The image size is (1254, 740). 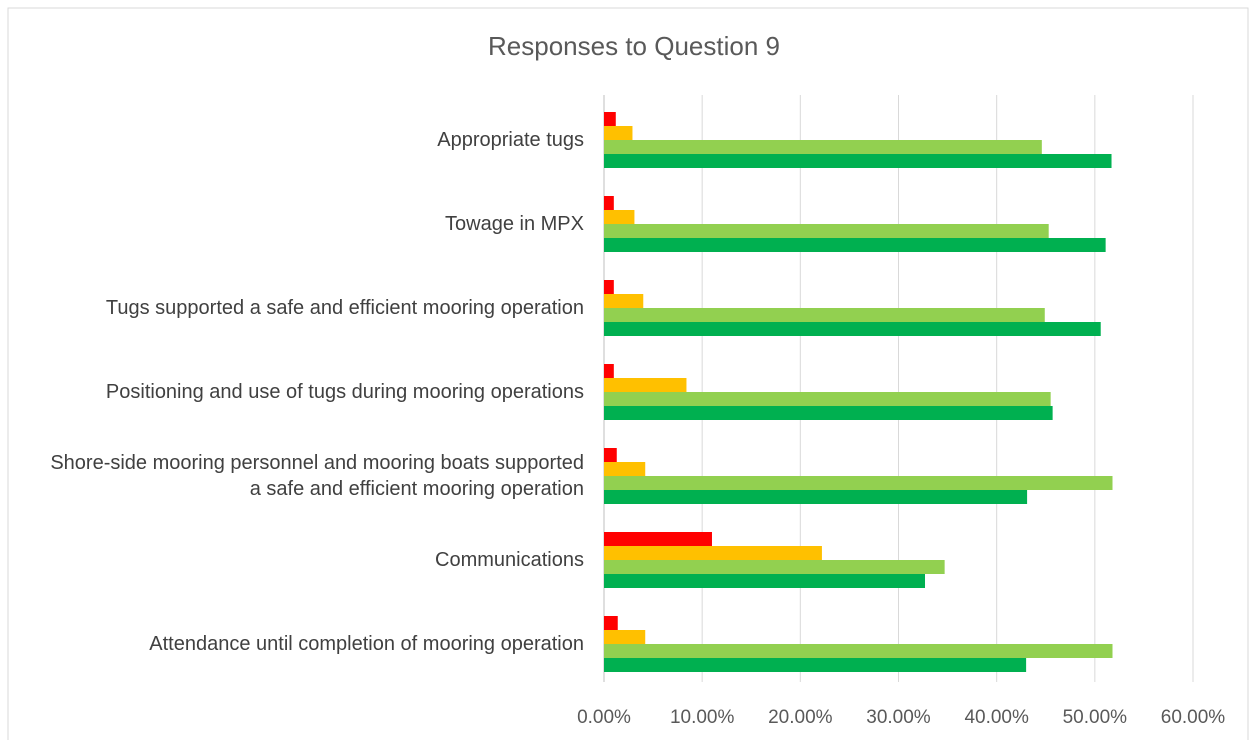 What do you see at coordinates (1193, 717) in the screenshot?
I see `x-tick-label: 60.00%` at bounding box center [1193, 717].